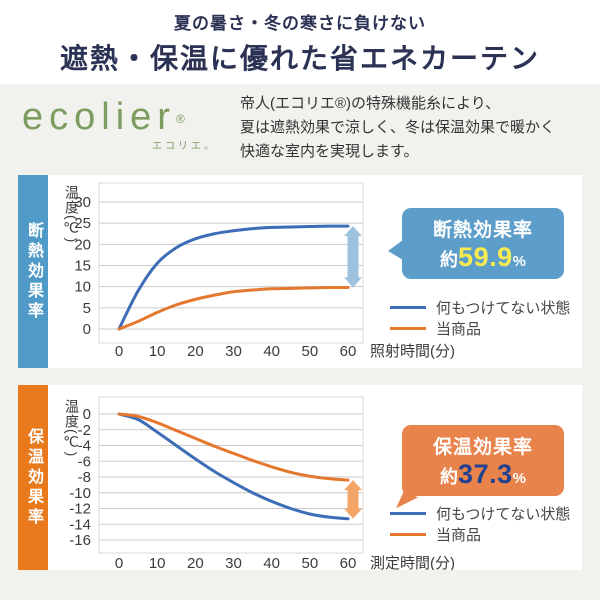  Describe the element at coordinates (300, 23) in the screenshot. I see `header-subtitle: 夏の暑さ・冬の寒さに負けない` at that location.